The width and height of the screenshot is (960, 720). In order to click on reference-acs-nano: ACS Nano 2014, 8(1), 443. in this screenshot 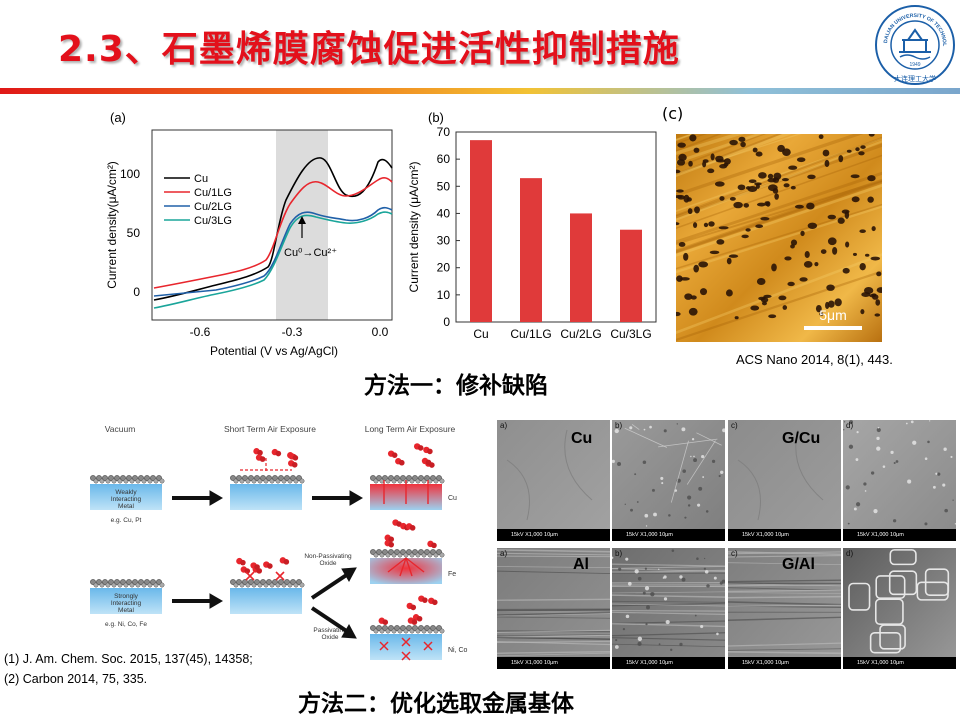, I will do `click(814, 359)`.